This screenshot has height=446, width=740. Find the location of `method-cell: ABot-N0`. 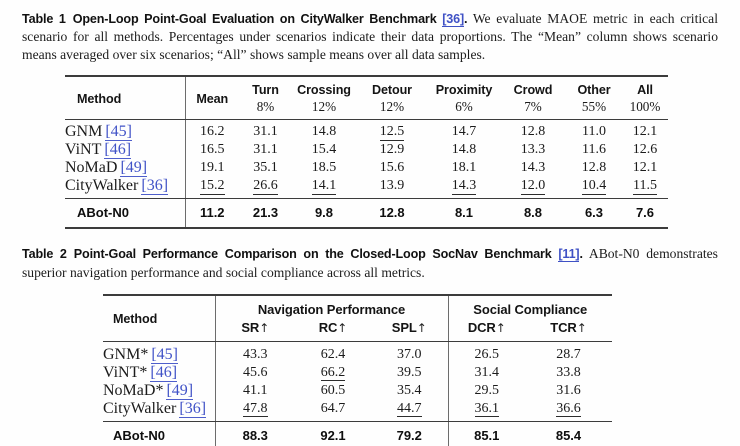

method-cell: ABot-N0 is located at coordinates (159, 433).